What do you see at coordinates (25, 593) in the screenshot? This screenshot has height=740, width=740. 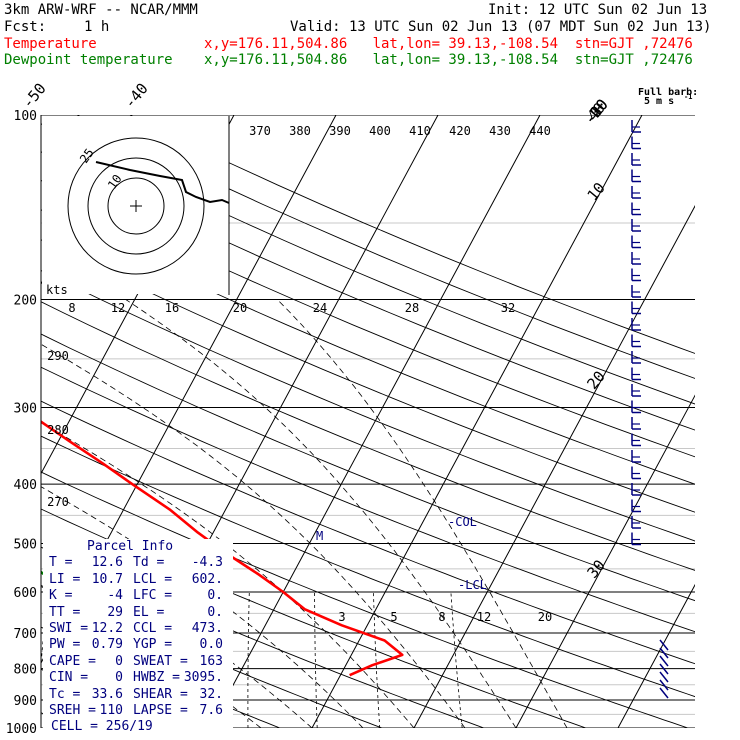 I see `pressure-label: 600` at bounding box center [25, 593].